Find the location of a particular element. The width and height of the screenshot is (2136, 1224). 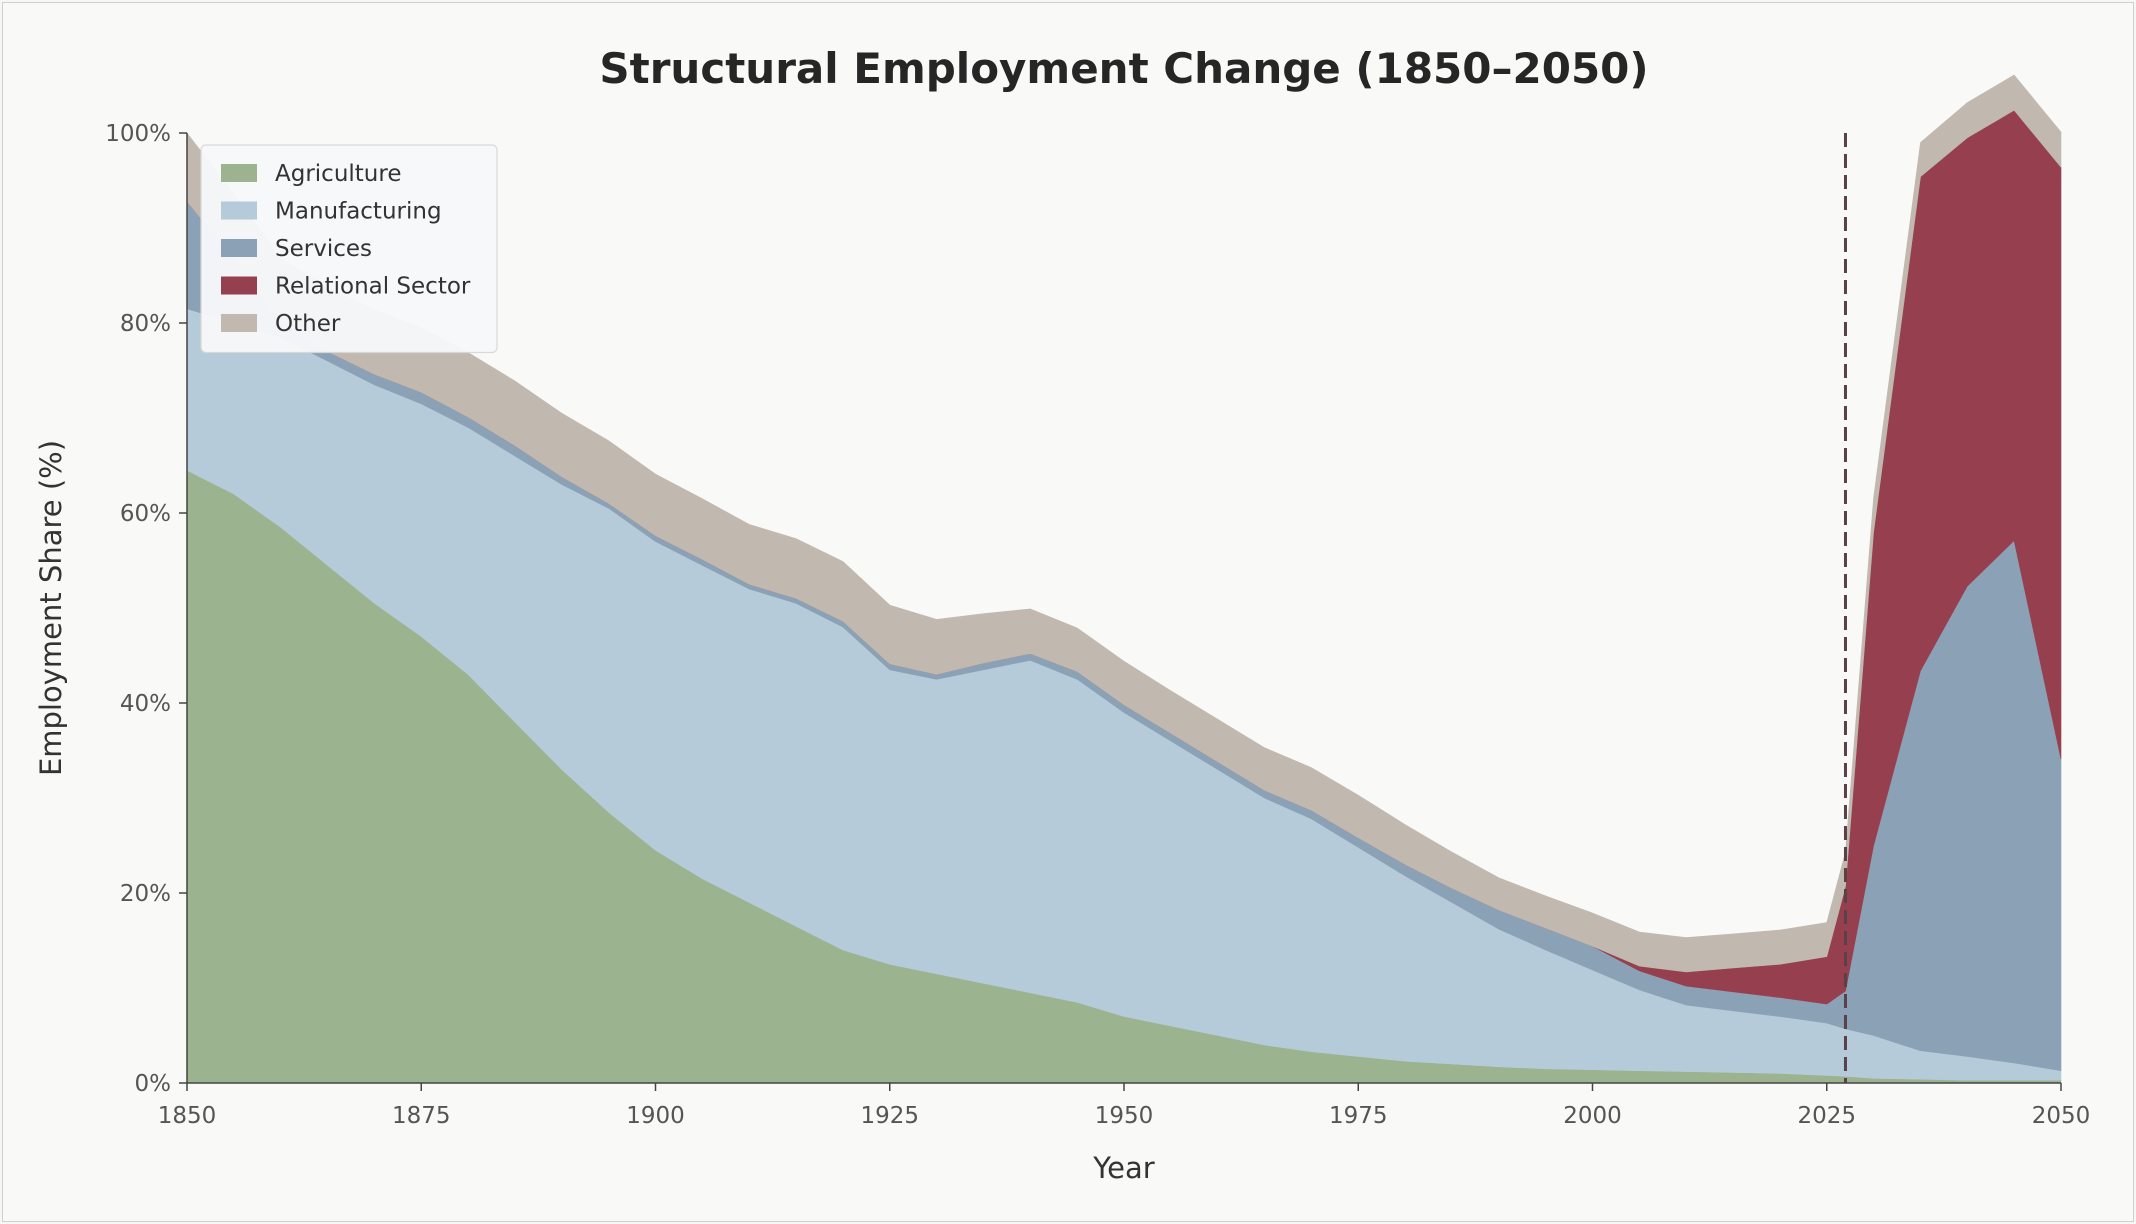

legend-label-services: Services is located at coordinates (323, 249).